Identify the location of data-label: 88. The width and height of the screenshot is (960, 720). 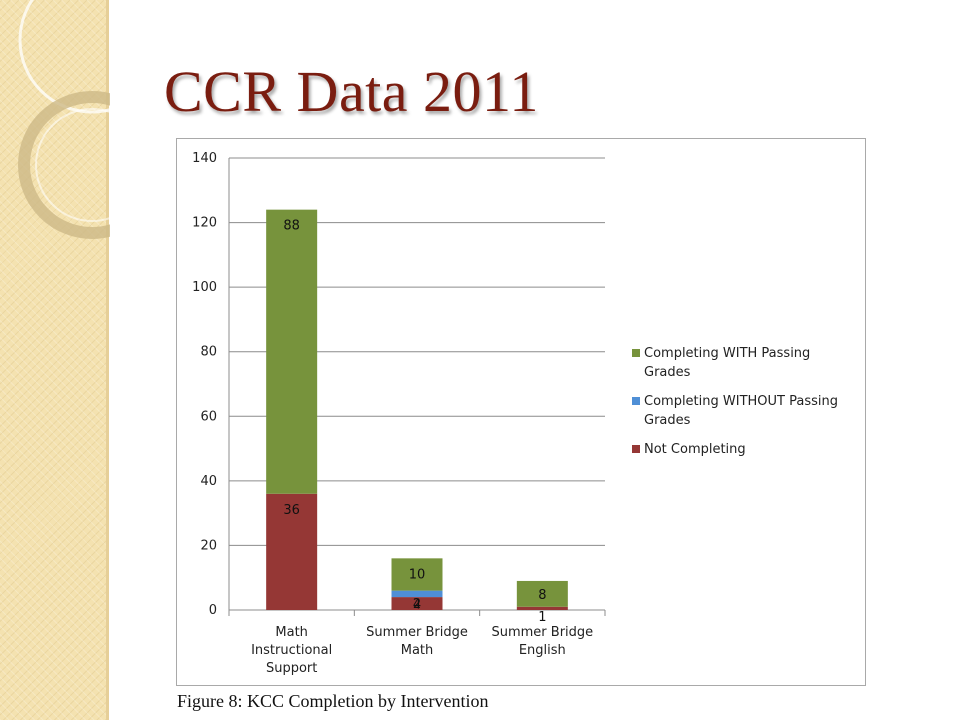
(291, 226).